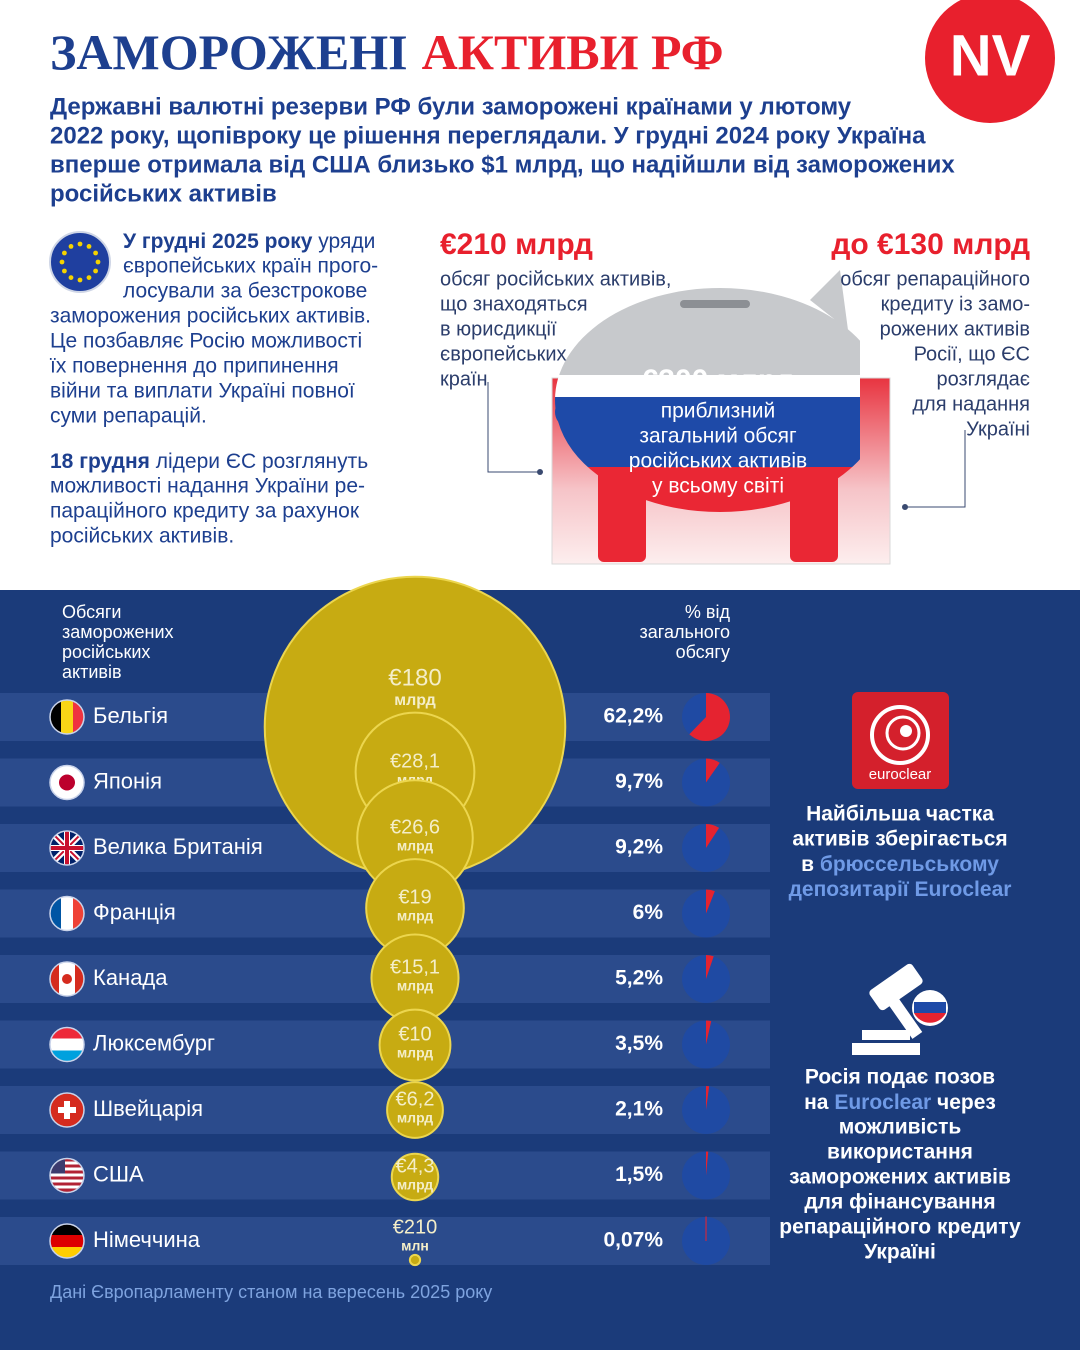 The image size is (1080, 1350). What do you see at coordinates (718, 436) in the screenshot?
I see `world-text: загальний обсяг` at bounding box center [718, 436].